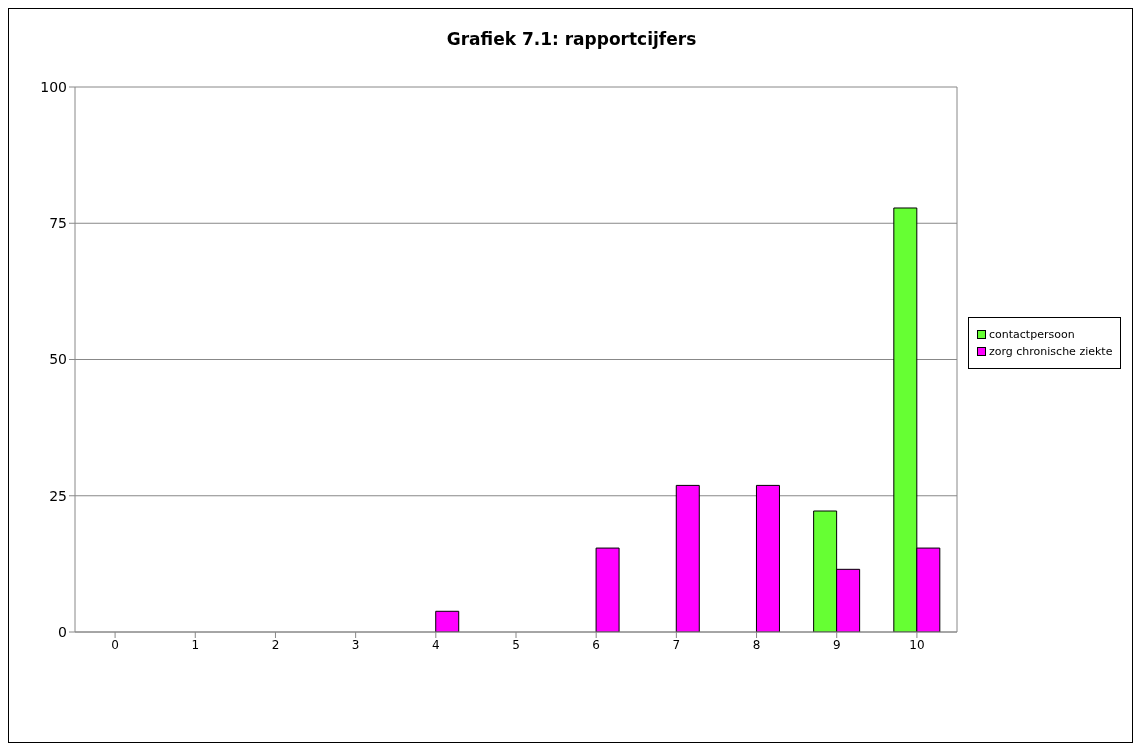 Image resolution: width=1133 pixels, height=743 pixels. Describe the element at coordinates (62, 631) in the screenshot. I see `y-tick-label: 0` at that location.